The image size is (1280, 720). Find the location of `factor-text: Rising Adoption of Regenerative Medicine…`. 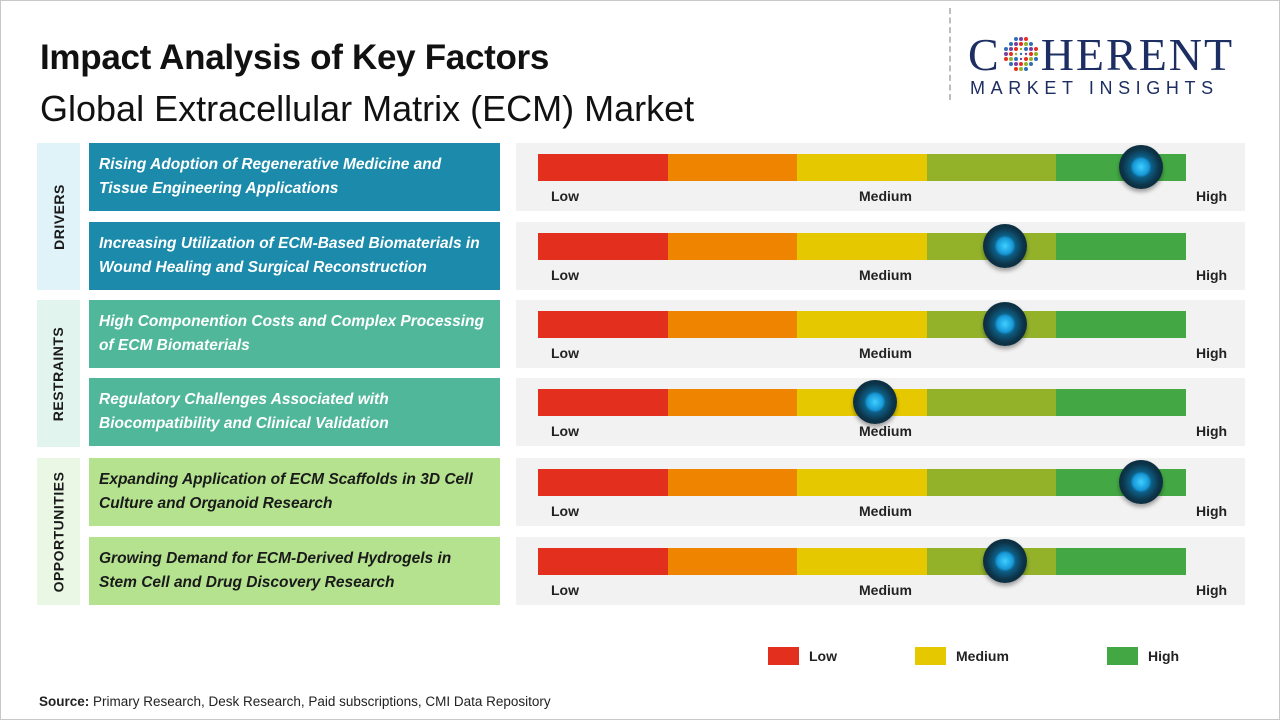

factor-text: Rising Adoption of Regenerative Medicine… is located at coordinates (270, 176).